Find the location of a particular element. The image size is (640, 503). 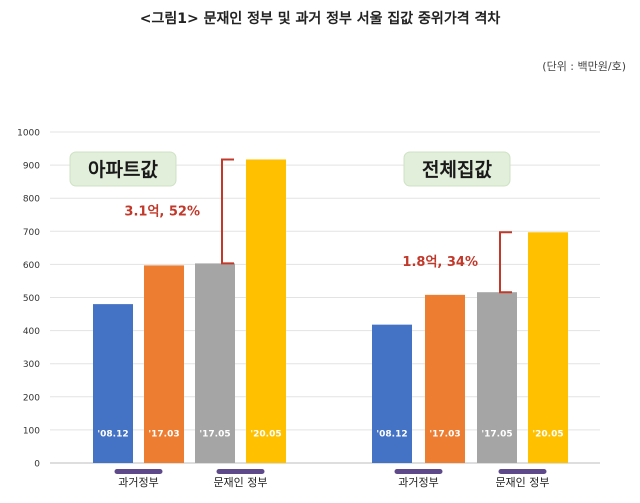

unit-note: (단위 : 백만원/호) is located at coordinates (584, 66).